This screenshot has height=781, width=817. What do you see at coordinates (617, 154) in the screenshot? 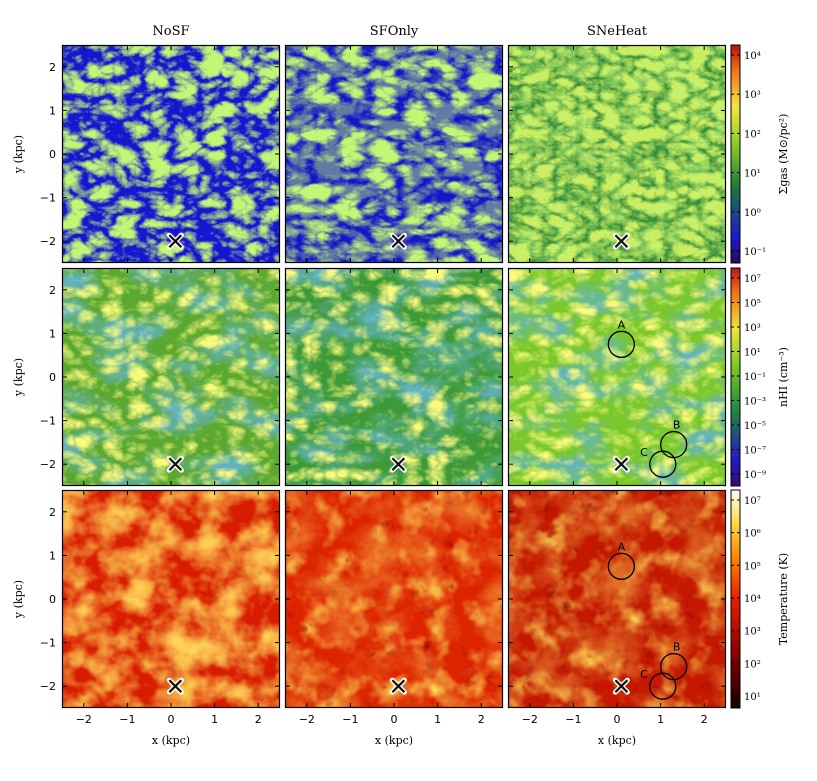
I see `panel-sneheat-row1` at bounding box center [617, 154].